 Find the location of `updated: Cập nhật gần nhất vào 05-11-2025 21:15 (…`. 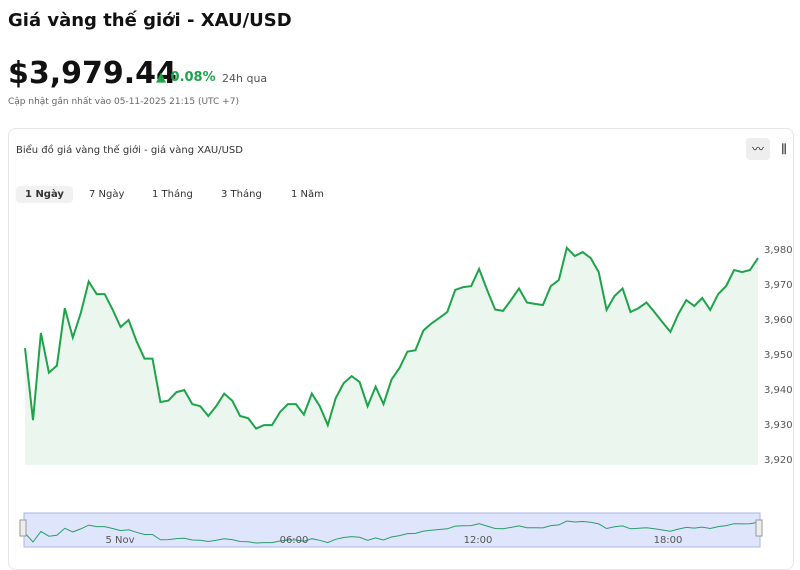

updated: Cập nhật gần nhất vào 05-11-2025 21:15 (… is located at coordinates (123, 102).